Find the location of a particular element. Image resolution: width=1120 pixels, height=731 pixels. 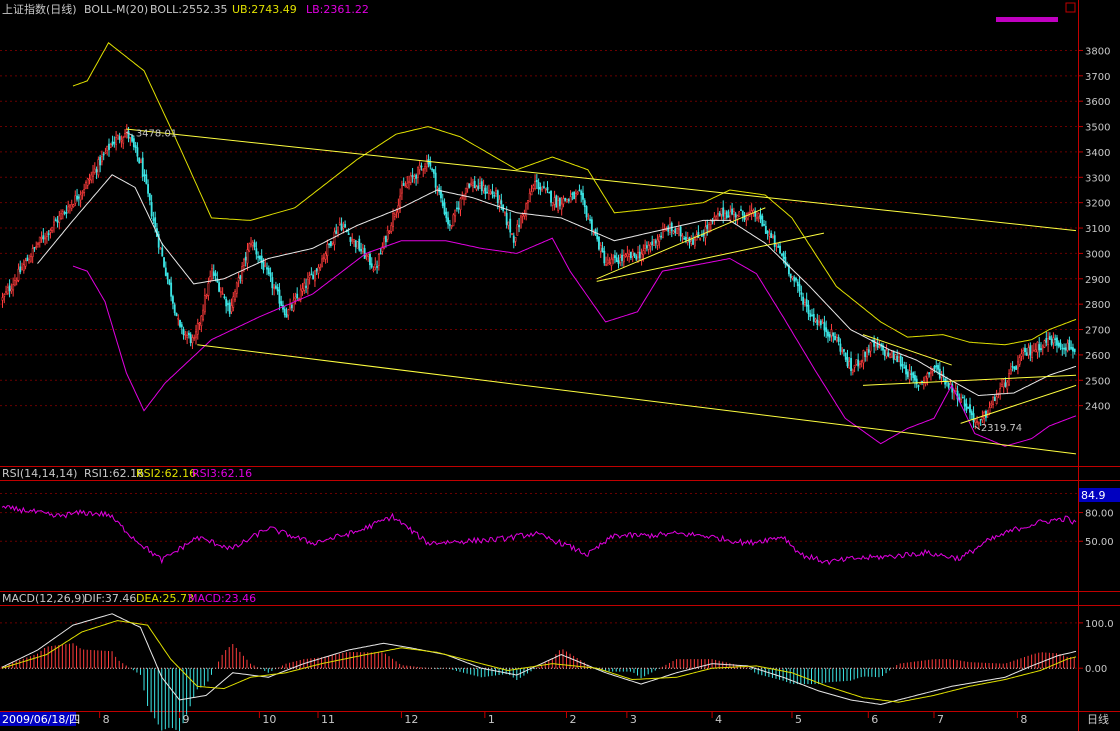

ub-value: UB:2743.49 is located at coordinates (264, 9).